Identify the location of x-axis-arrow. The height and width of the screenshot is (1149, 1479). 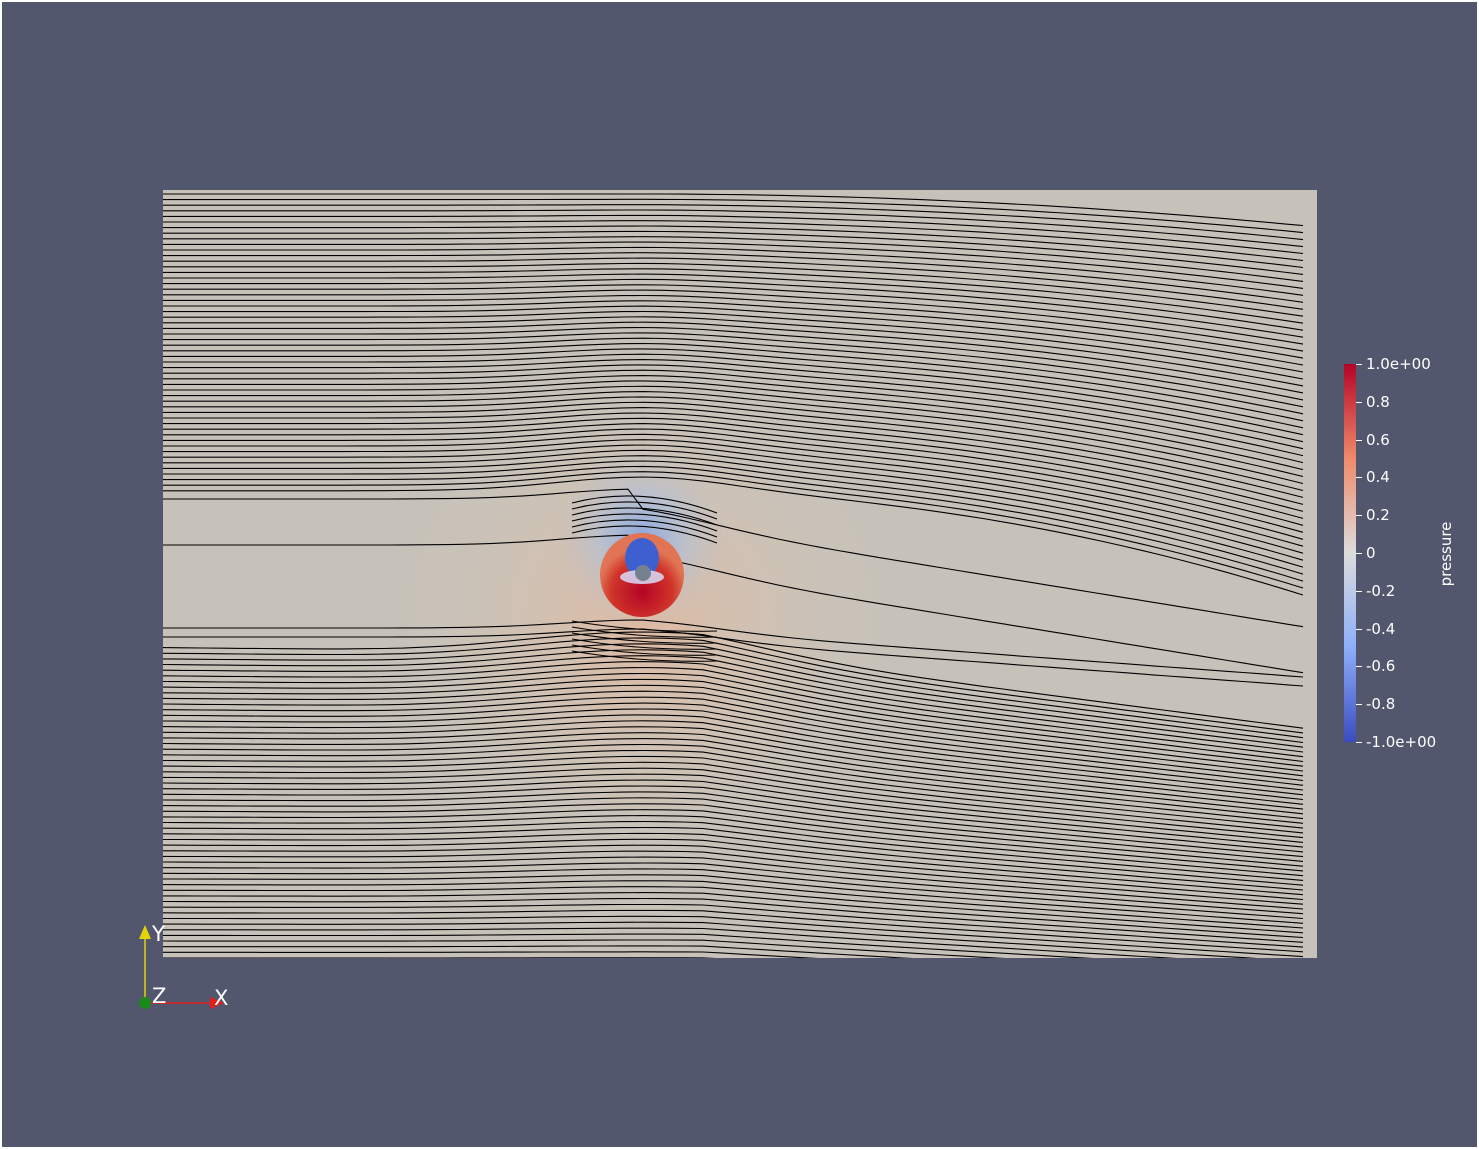
(217, 1003).